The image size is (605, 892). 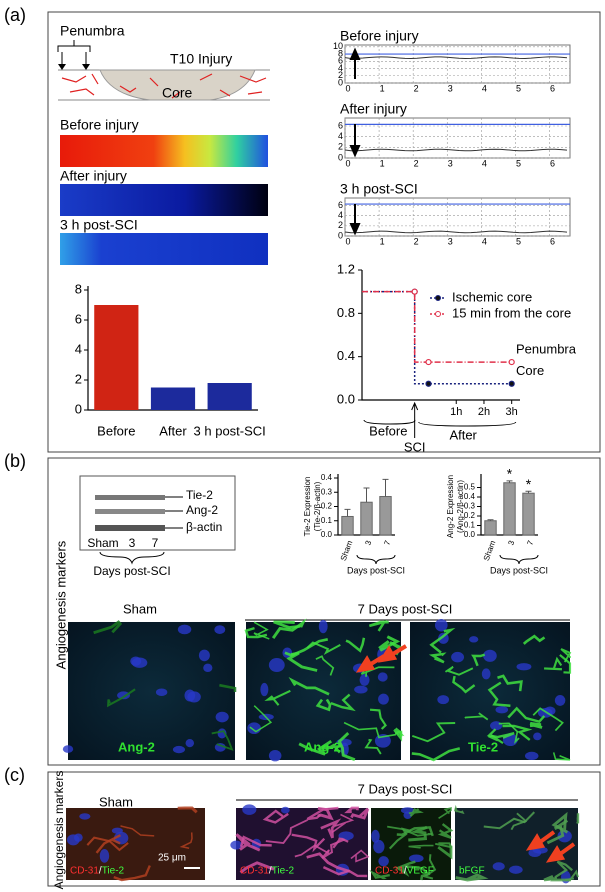 I want to click on panel-label: (c), so click(x=14, y=775).